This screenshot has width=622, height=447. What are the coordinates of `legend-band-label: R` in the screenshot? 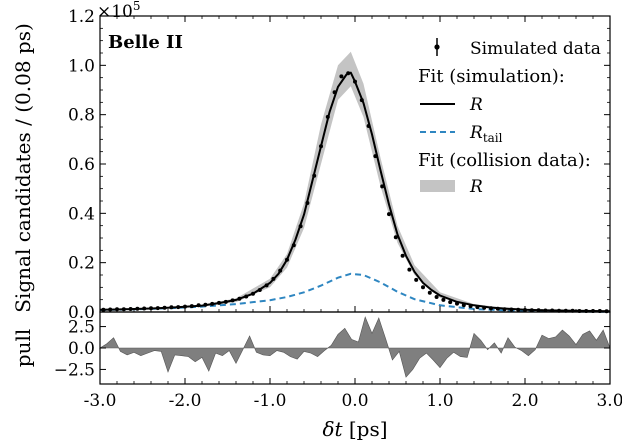 It's located at (476, 187).